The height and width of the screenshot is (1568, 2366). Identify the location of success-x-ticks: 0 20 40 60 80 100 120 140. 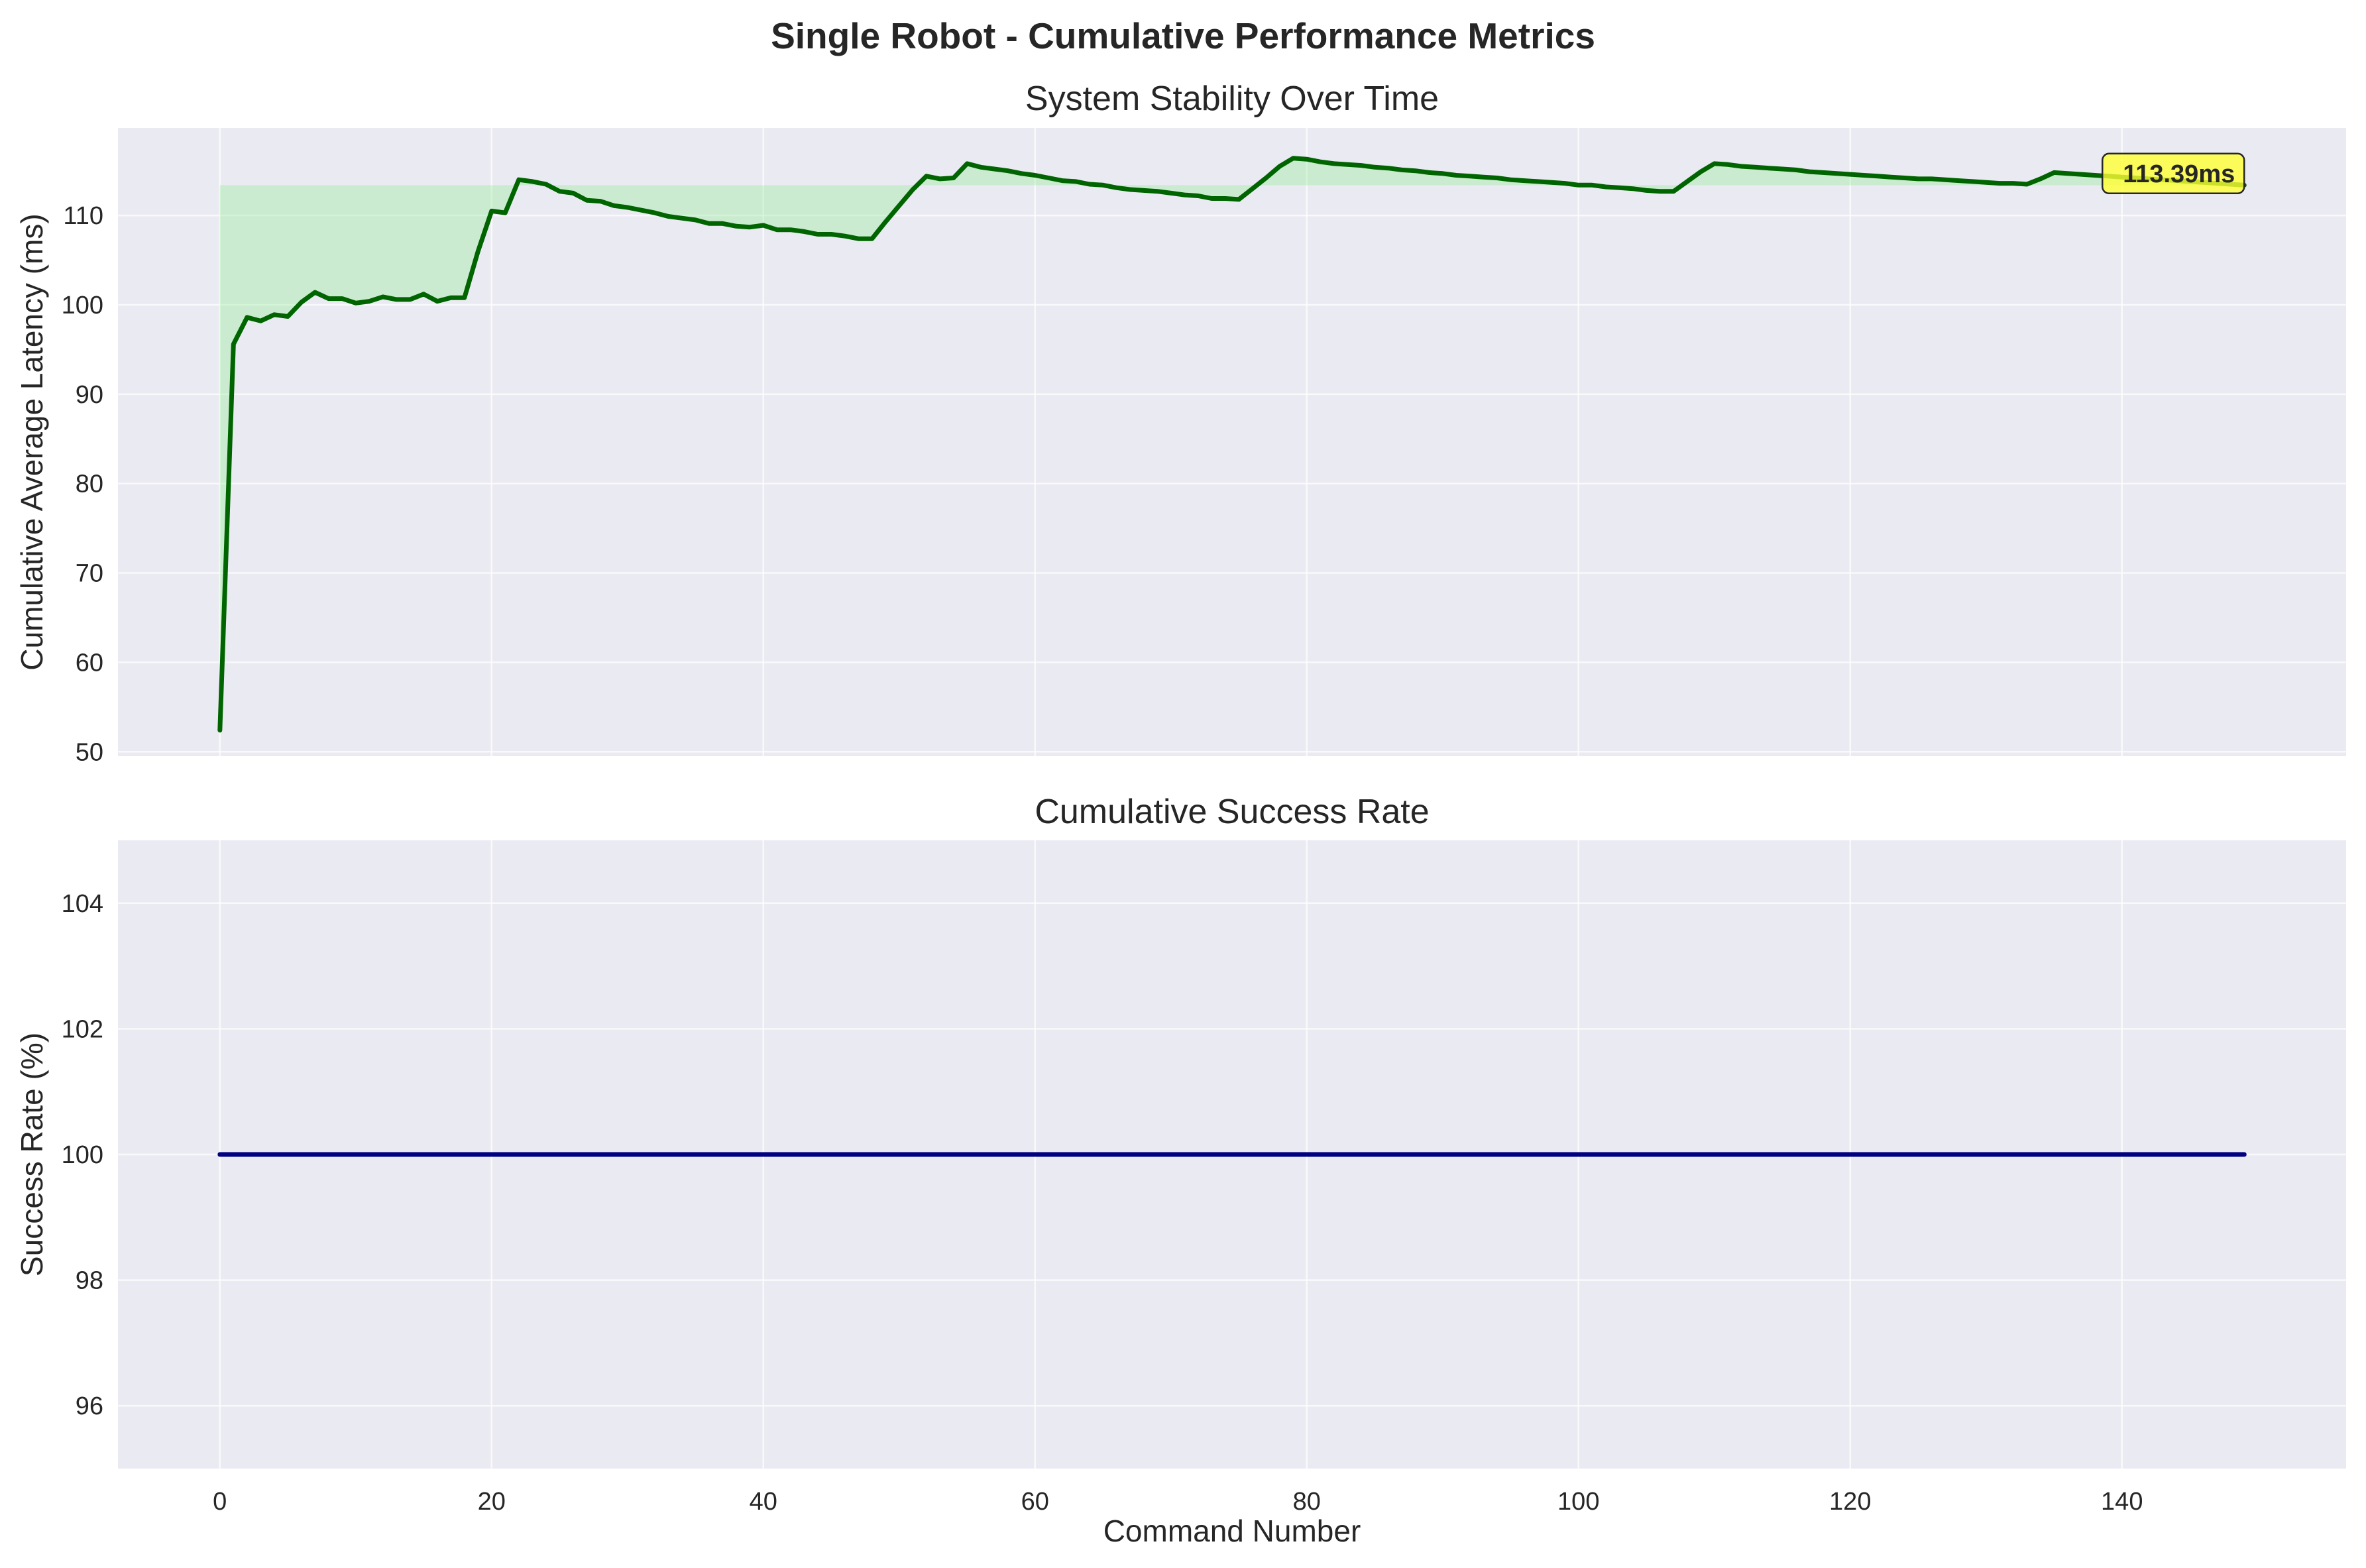
(1178, 1502).